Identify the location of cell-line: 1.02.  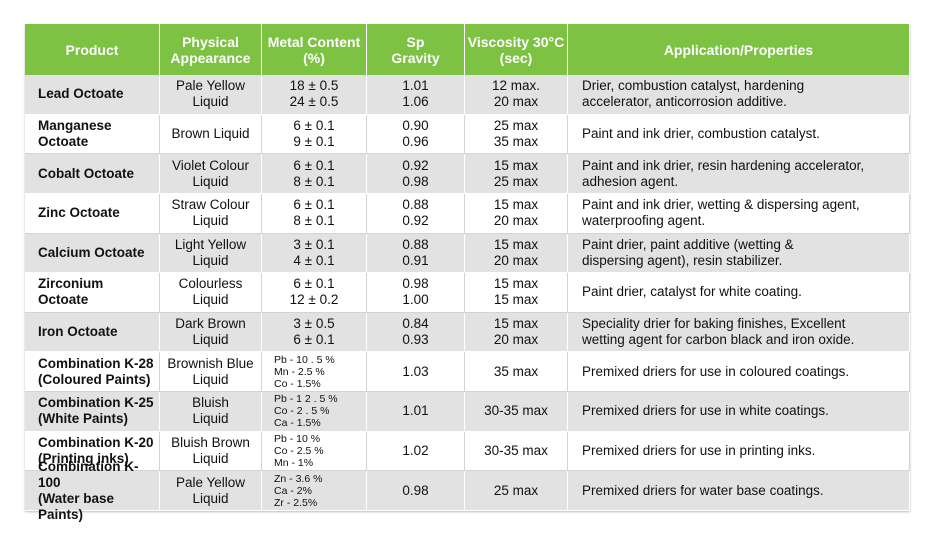
(415, 451).